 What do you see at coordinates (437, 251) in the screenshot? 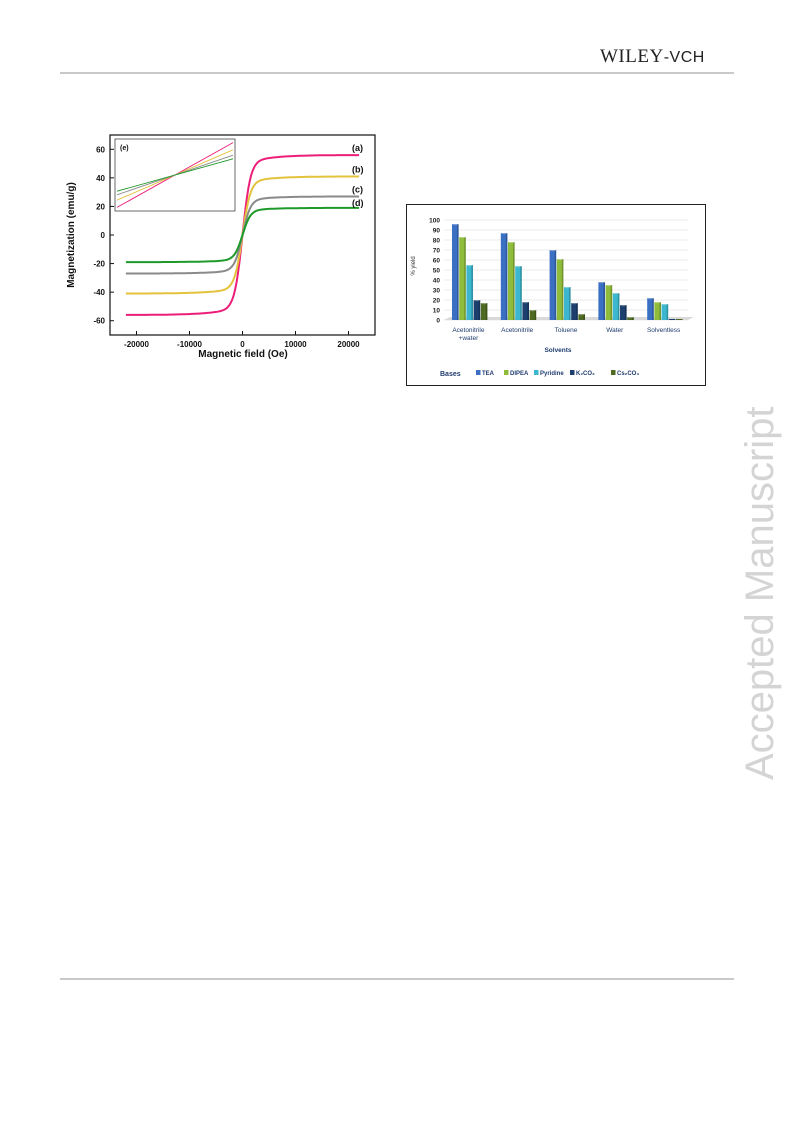
I see `y-tick-label: 70` at bounding box center [437, 251].